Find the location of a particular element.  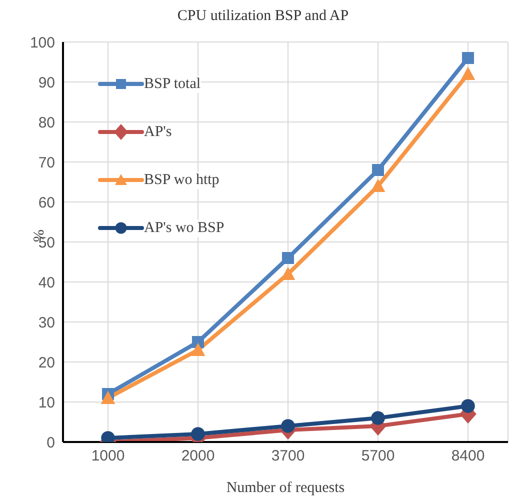

x-axis-title: Number of requests is located at coordinates (285, 488).